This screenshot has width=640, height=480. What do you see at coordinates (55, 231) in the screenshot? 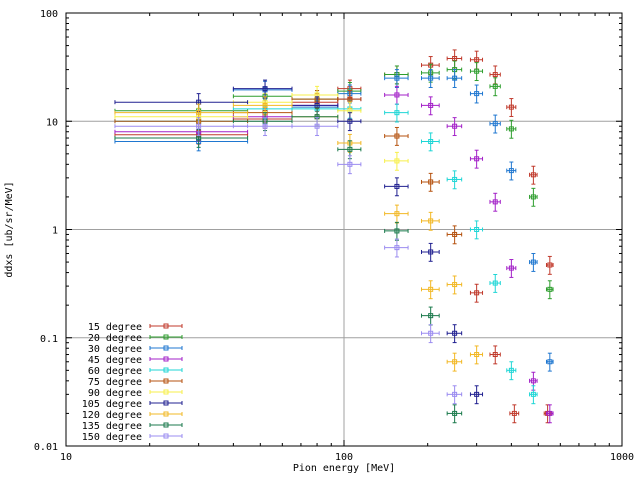
I see `y-tick-label: 1` at bounding box center [55, 231].